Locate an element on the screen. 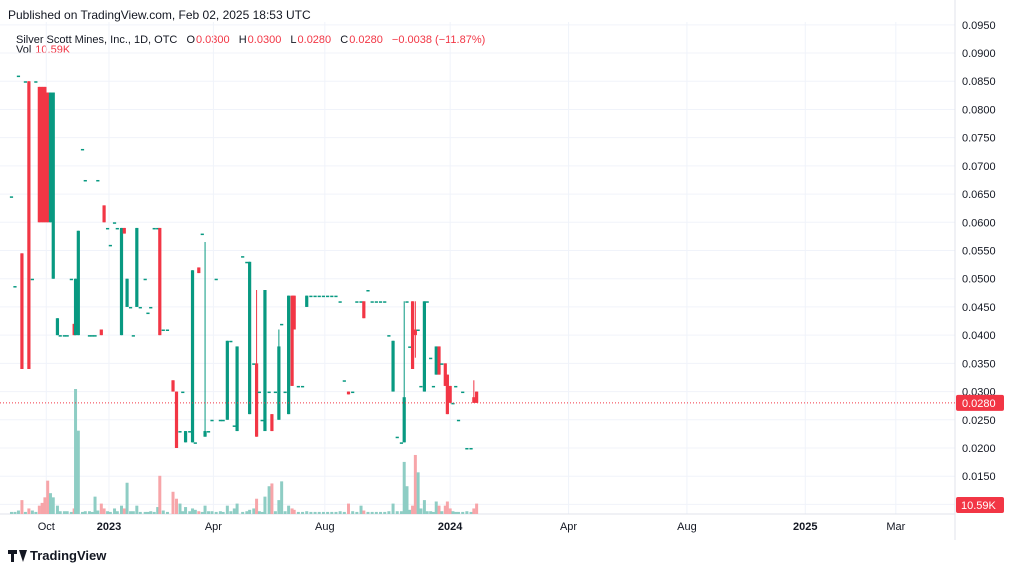  y-tick-label: 0.0700 is located at coordinates (979, 167).